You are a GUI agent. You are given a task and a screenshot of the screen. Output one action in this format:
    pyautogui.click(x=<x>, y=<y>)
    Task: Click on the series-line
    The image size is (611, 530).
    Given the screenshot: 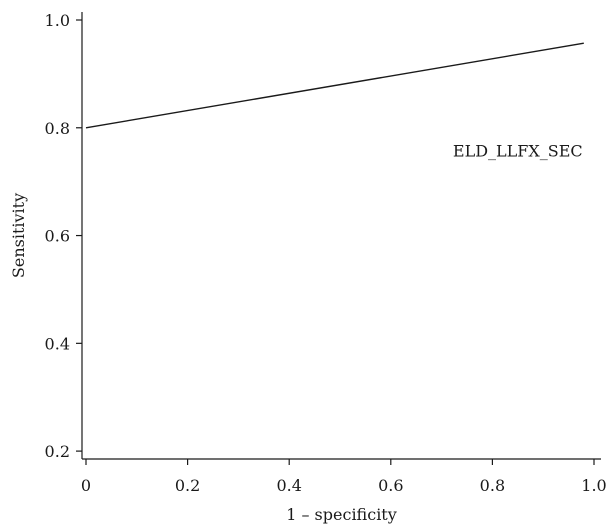 What is the action you would take?
    pyautogui.click(x=334, y=85)
    